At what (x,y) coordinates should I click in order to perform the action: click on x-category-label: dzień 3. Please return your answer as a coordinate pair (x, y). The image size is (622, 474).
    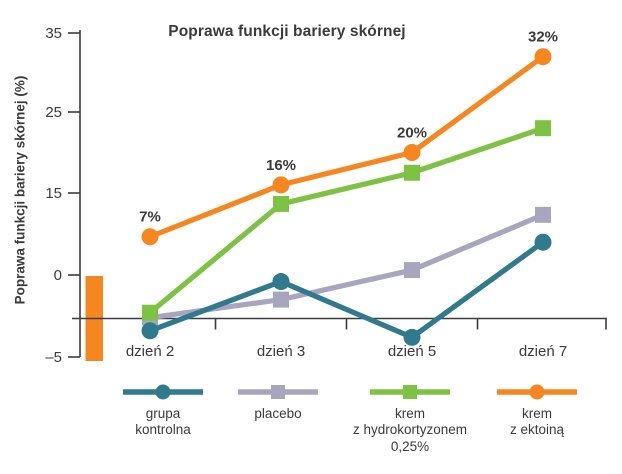
    Looking at the image, I should click on (281, 351).